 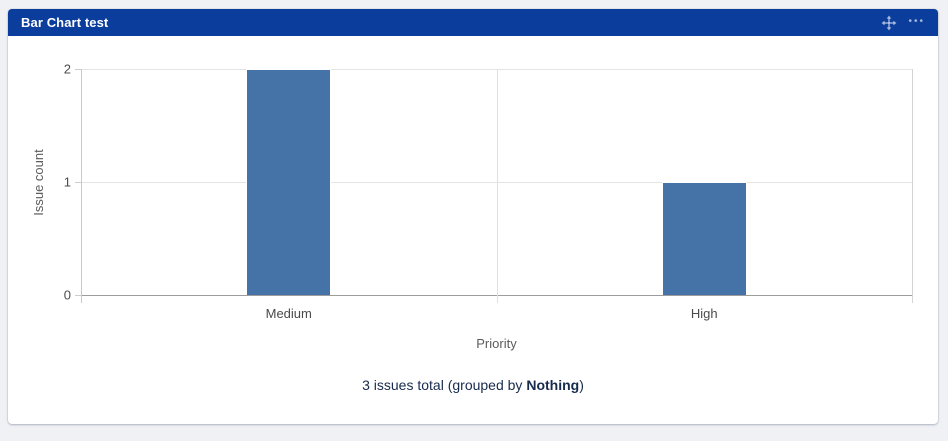 I want to click on category-separator-line, so click(x=497, y=186).